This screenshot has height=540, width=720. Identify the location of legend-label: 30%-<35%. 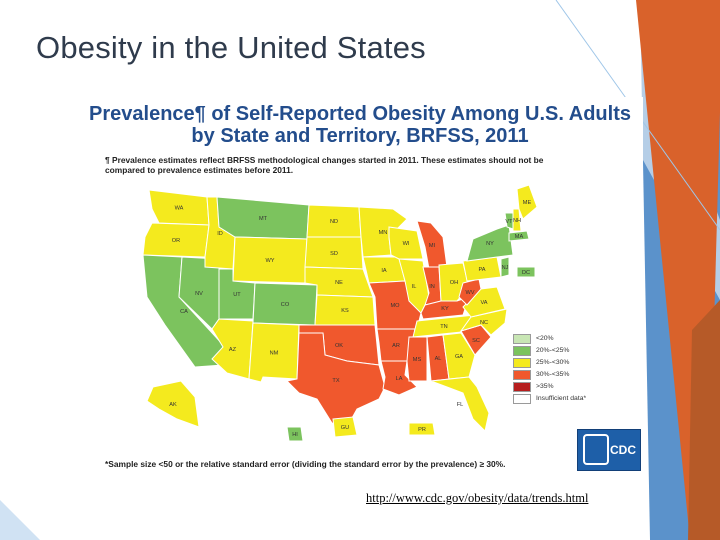
(553, 374).